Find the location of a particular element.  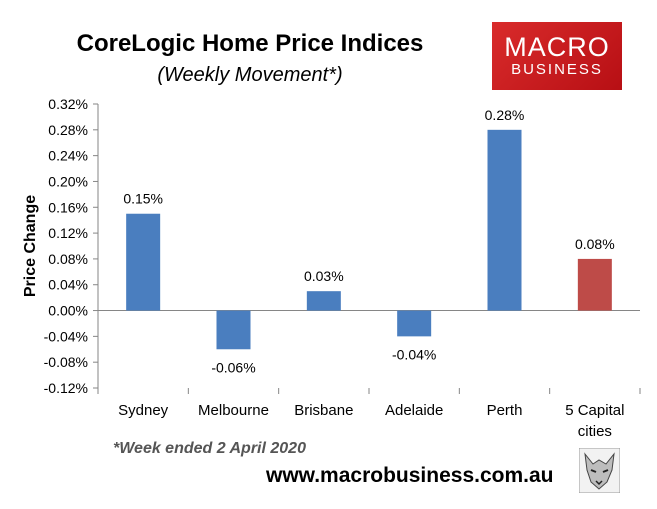

y-tick-label: -0.08% is located at coordinates (66, 362).